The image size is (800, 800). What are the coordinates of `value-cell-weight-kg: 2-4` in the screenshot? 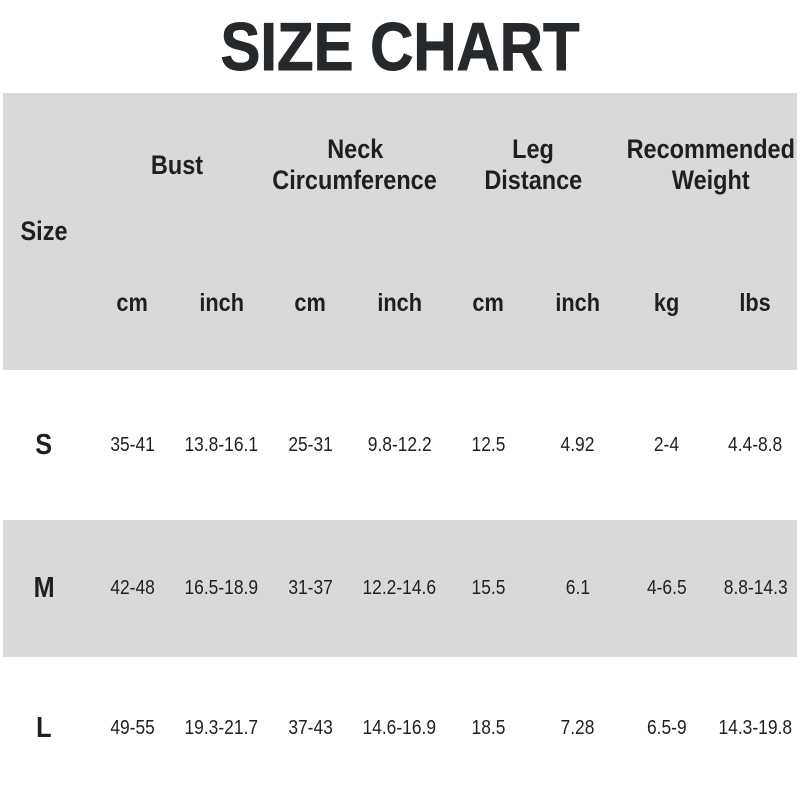 It's located at (666, 445).